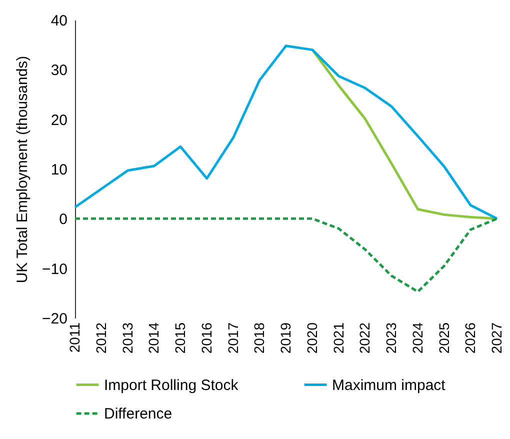  What do you see at coordinates (444, 338) in the screenshot?
I see `x-tick-label: 2025` at bounding box center [444, 338].